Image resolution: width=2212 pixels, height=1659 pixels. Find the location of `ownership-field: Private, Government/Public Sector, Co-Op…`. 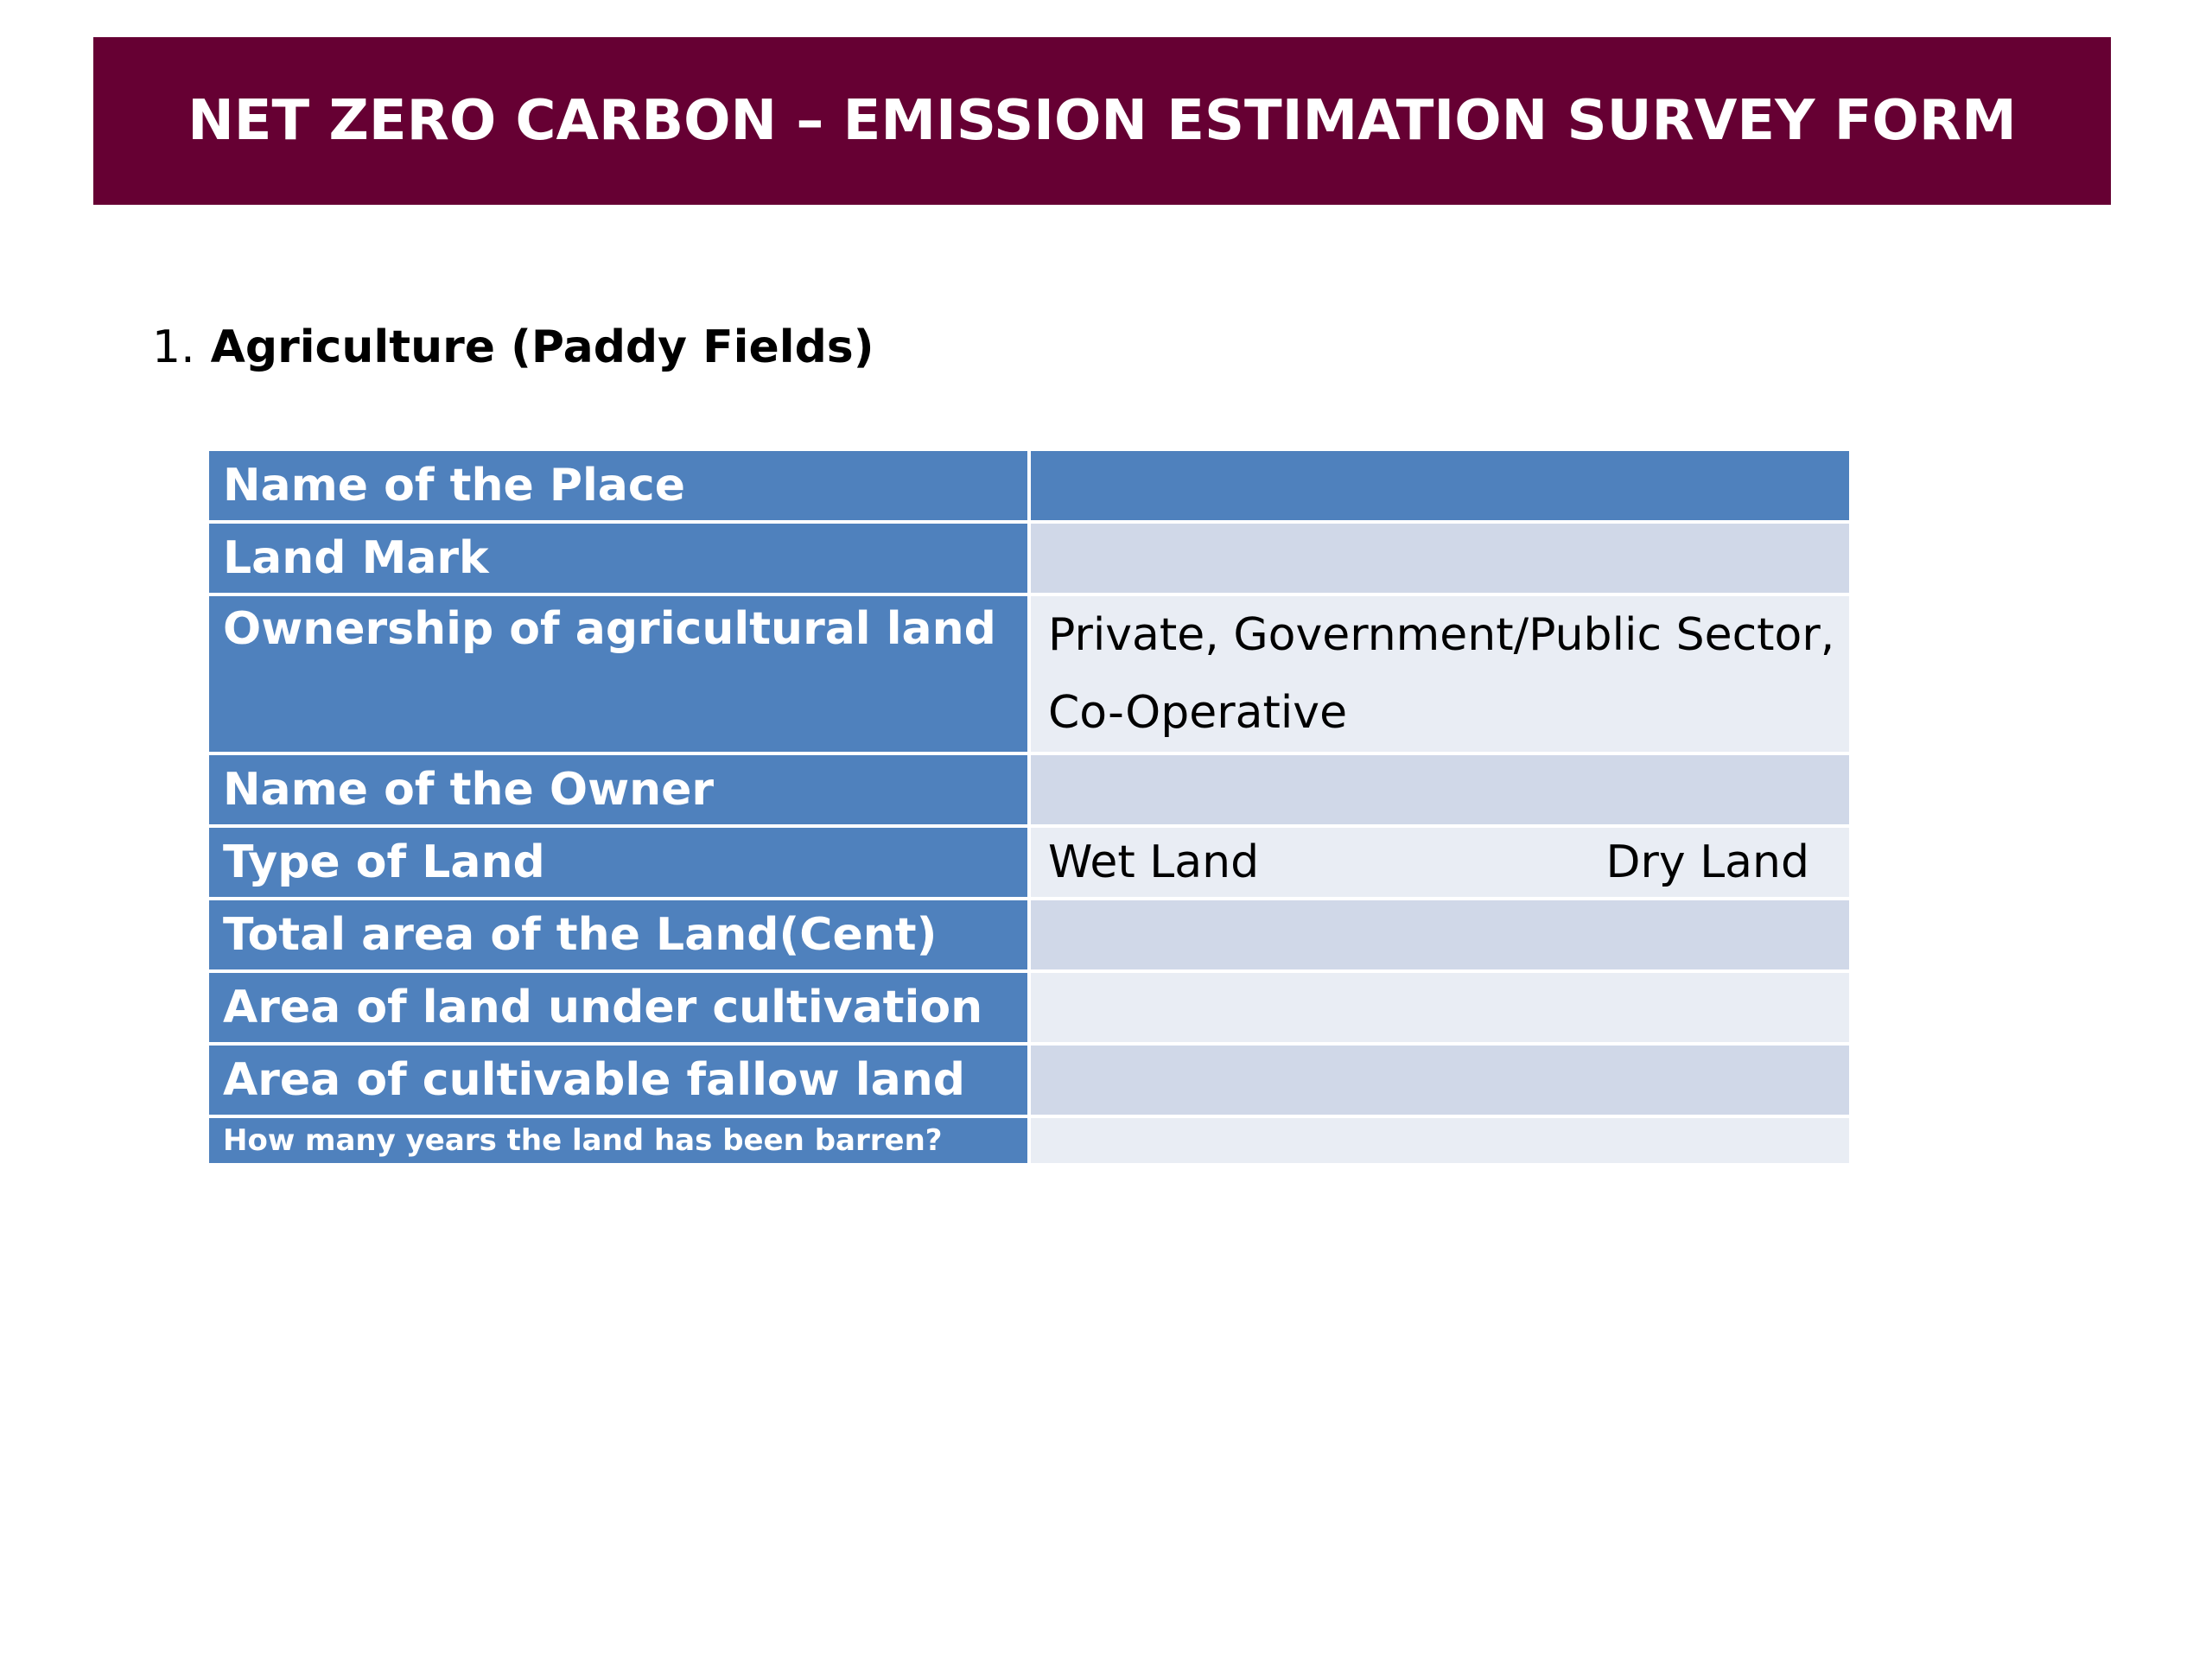

ownership-field: Private, Government/Public Sector, Co-Op… is located at coordinates (1440, 674).